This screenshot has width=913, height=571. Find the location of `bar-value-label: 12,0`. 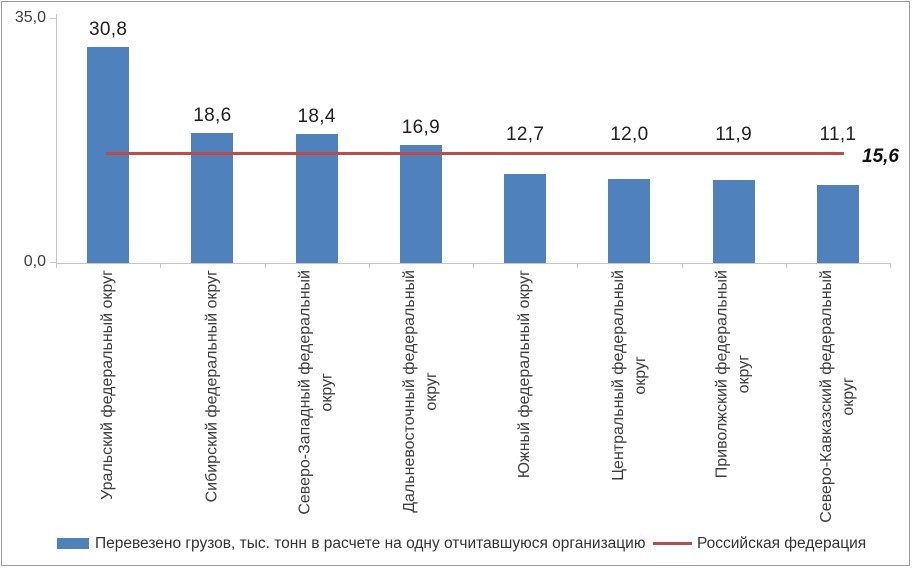

bar-value-label: 12,0 is located at coordinates (629, 134).